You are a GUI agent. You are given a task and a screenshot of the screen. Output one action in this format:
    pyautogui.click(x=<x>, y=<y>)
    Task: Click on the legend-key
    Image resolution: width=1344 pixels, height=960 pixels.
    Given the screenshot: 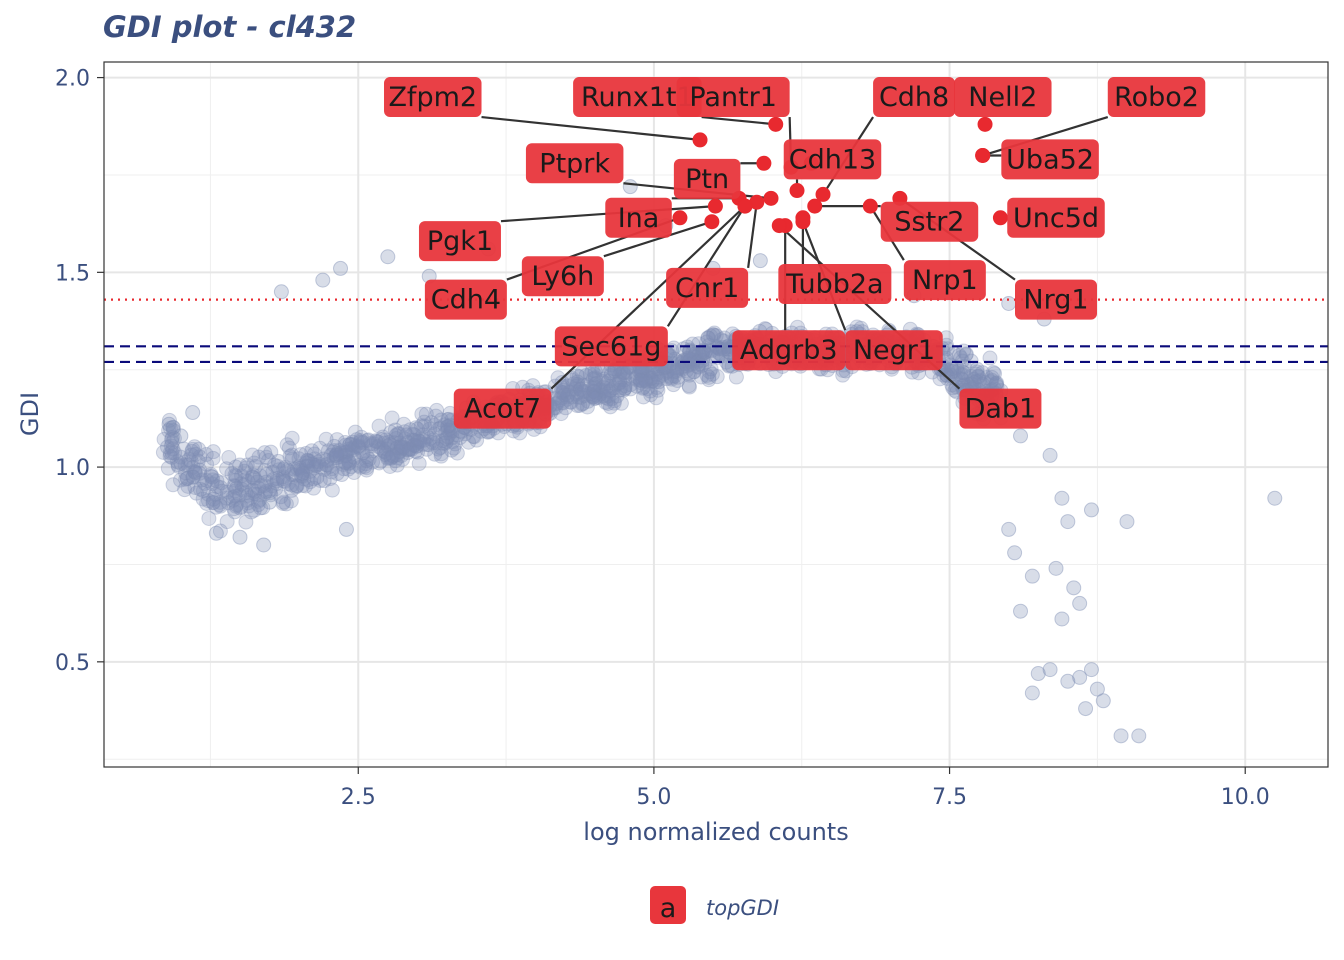 What is the action you would take?
    pyautogui.click(x=668, y=905)
    